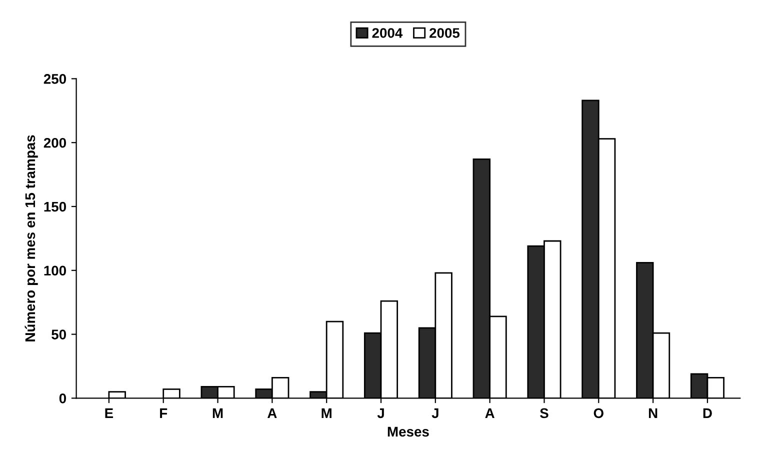 Image resolution: width=763 pixels, height=463 pixels. What do you see at coordinates (707, 413) in the screenshot?
I see `x-tick-label: D` at bounding box center [707, 413].